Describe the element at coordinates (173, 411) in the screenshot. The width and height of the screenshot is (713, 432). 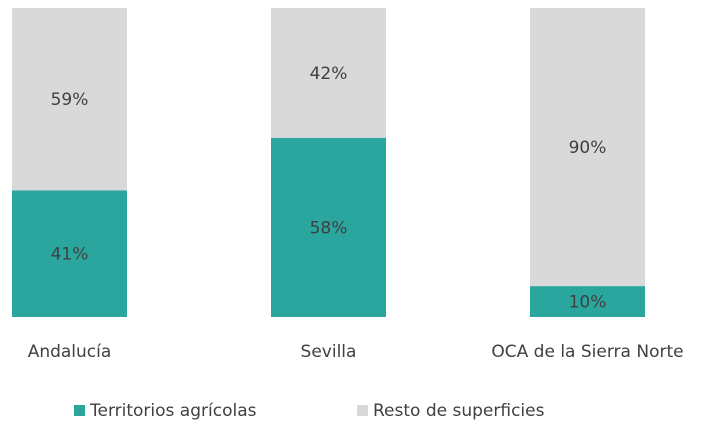
I see `legend-label: Territorios agrícolas` at that location.